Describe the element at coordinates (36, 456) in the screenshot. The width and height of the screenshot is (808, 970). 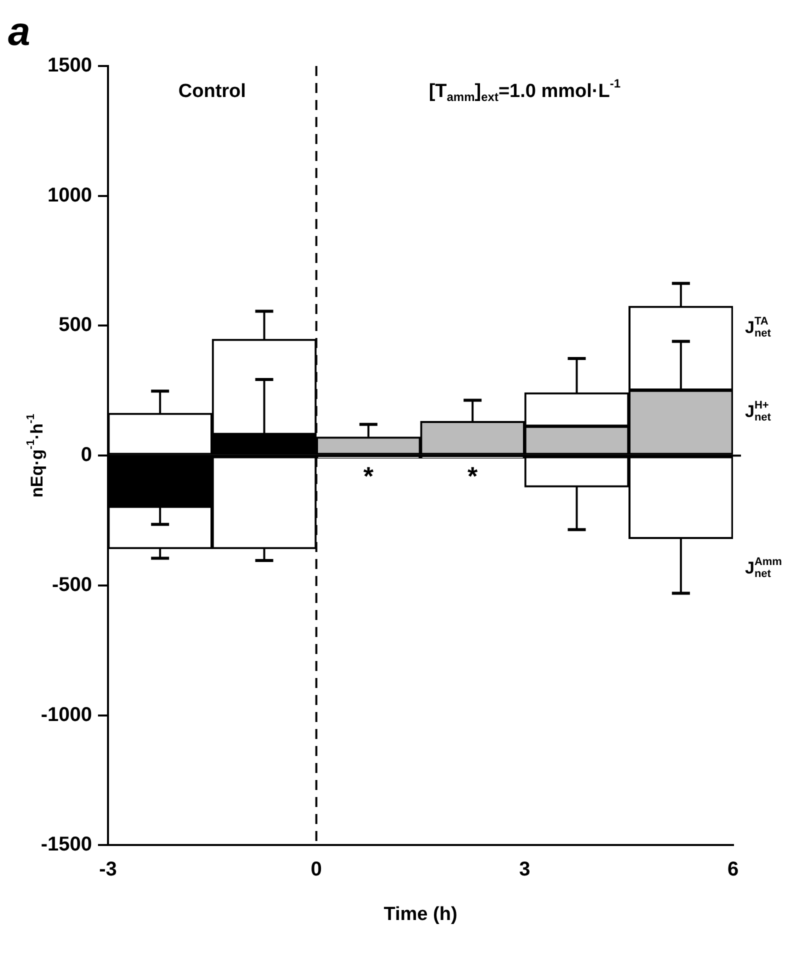
I see `y-axis-title: nEq·g-1·h-1` at that location.